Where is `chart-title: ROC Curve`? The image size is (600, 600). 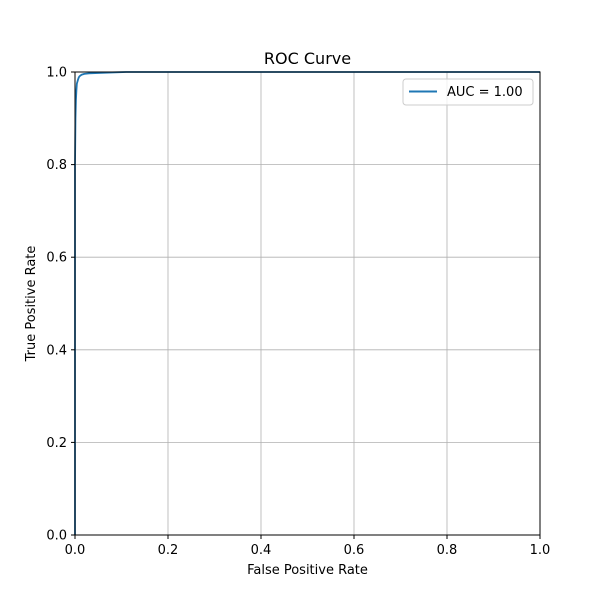
chart-title: ROC Curve is located at coordinates (307, 58).